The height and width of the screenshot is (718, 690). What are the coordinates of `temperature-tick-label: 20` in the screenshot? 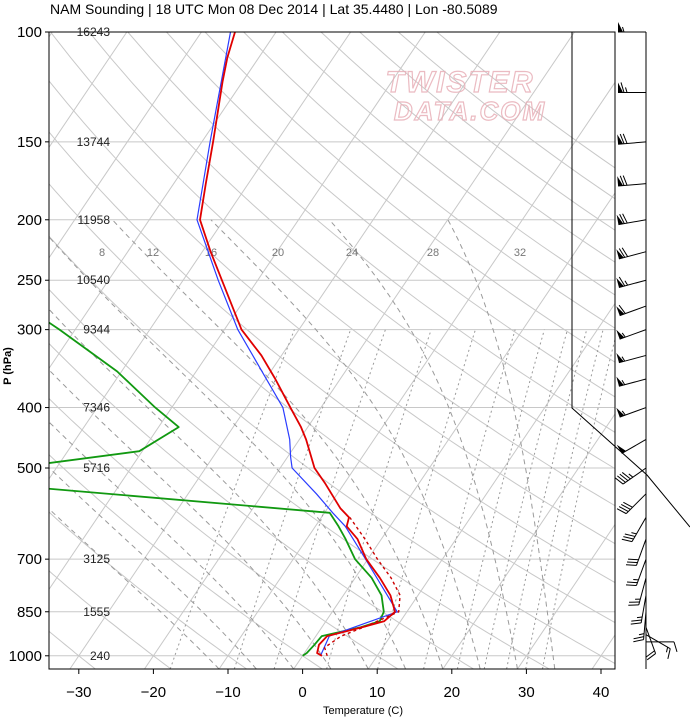 It's located at (451, 692).